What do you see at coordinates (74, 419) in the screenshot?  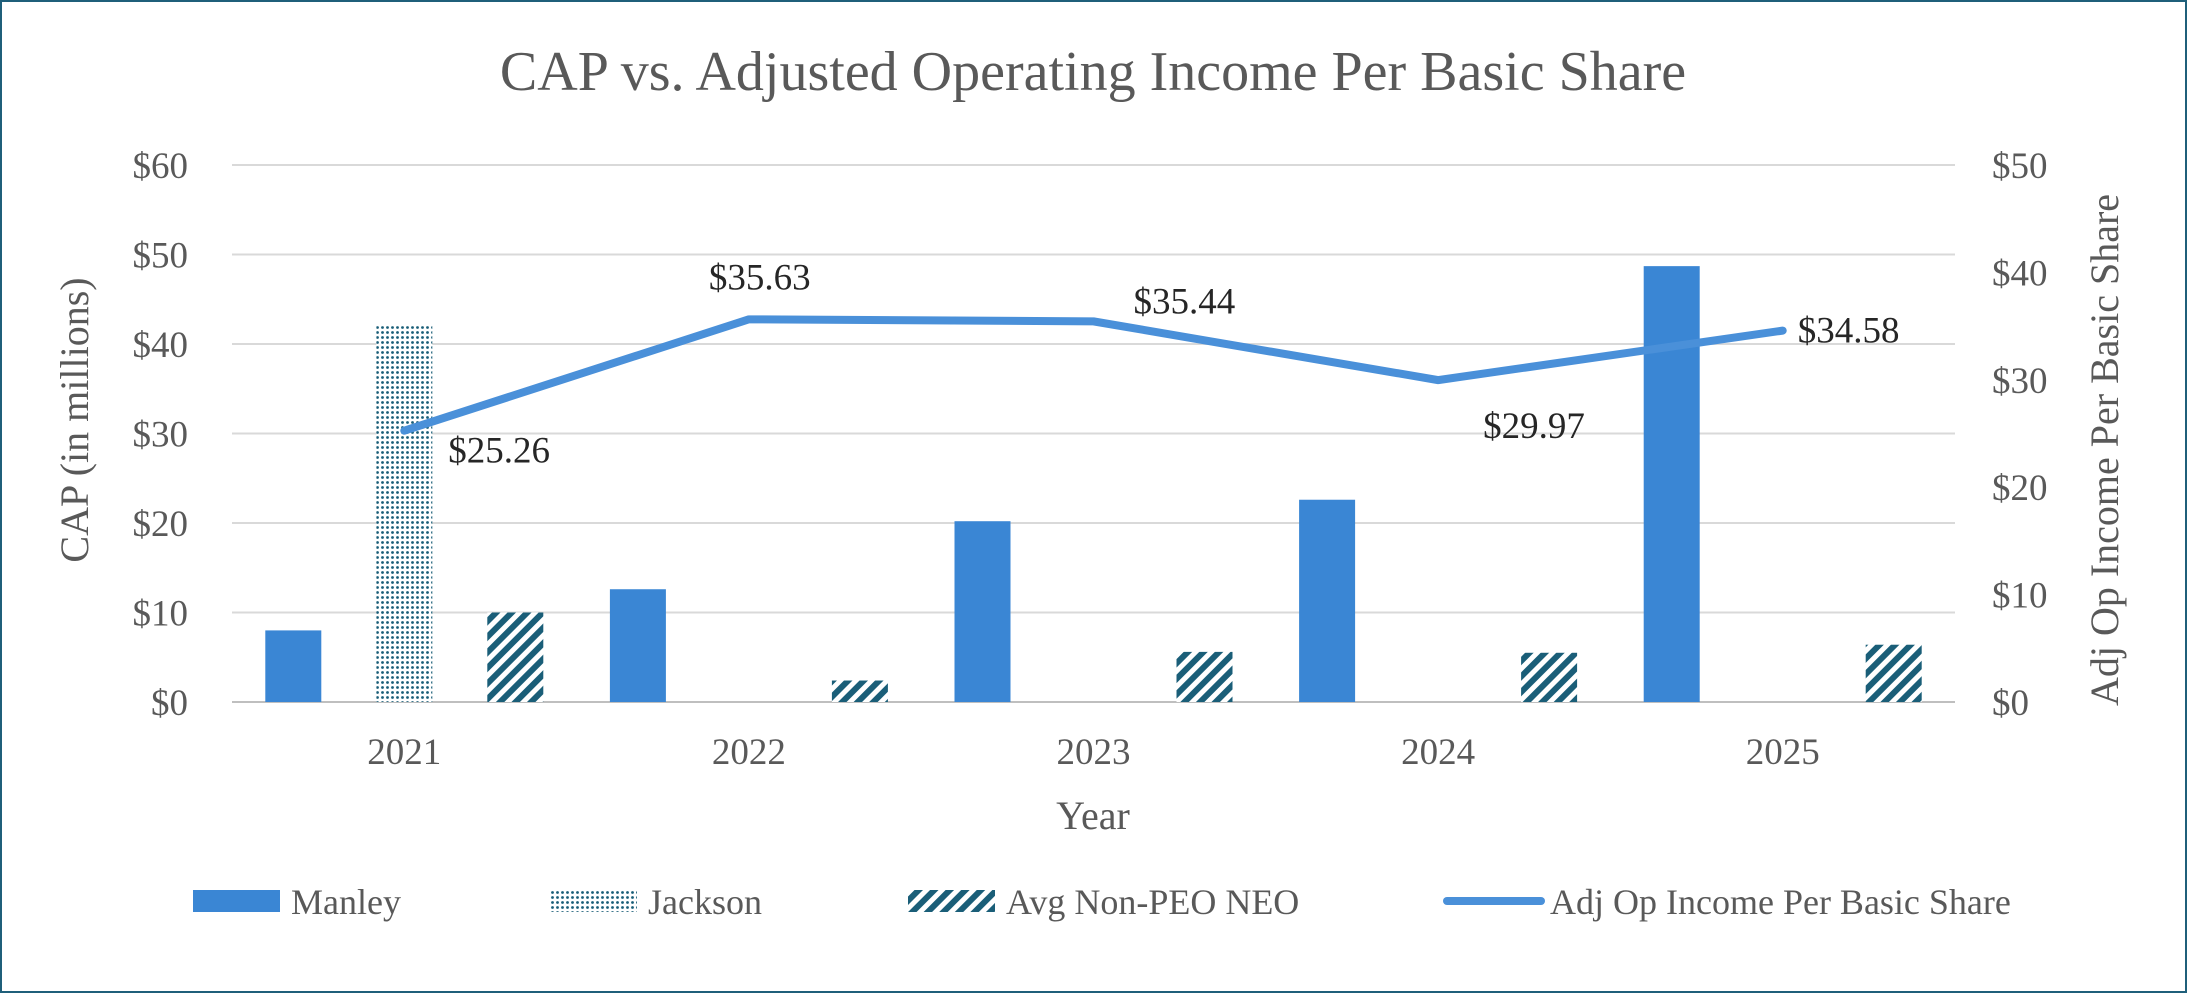 I see `y-axis-label: CAP (in millions)` at bounding box center [74, 419].